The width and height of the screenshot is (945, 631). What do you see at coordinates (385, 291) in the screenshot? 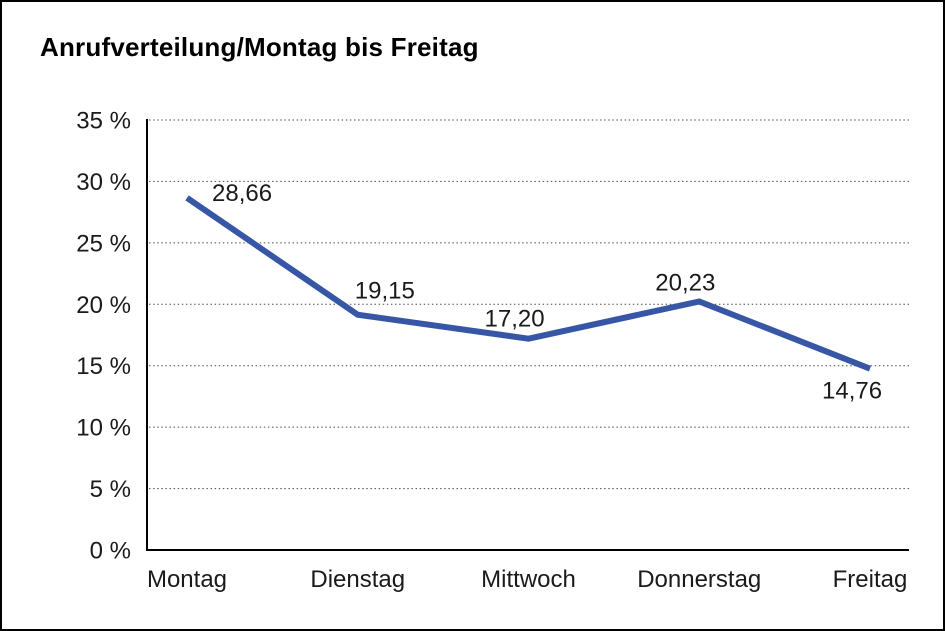
I see `data-point-label: 19,15` at bounding box center [385, 291].